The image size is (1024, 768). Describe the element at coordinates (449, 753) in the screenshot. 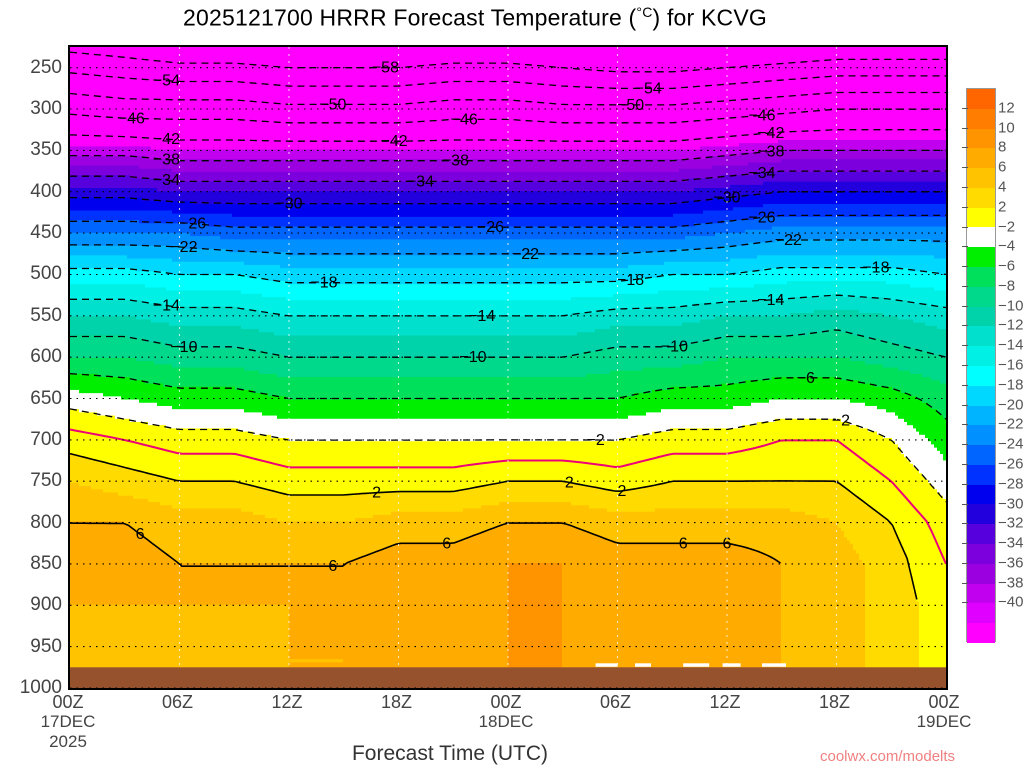

I see `x-axis-title: Forecast Time (UTC)` at that location.